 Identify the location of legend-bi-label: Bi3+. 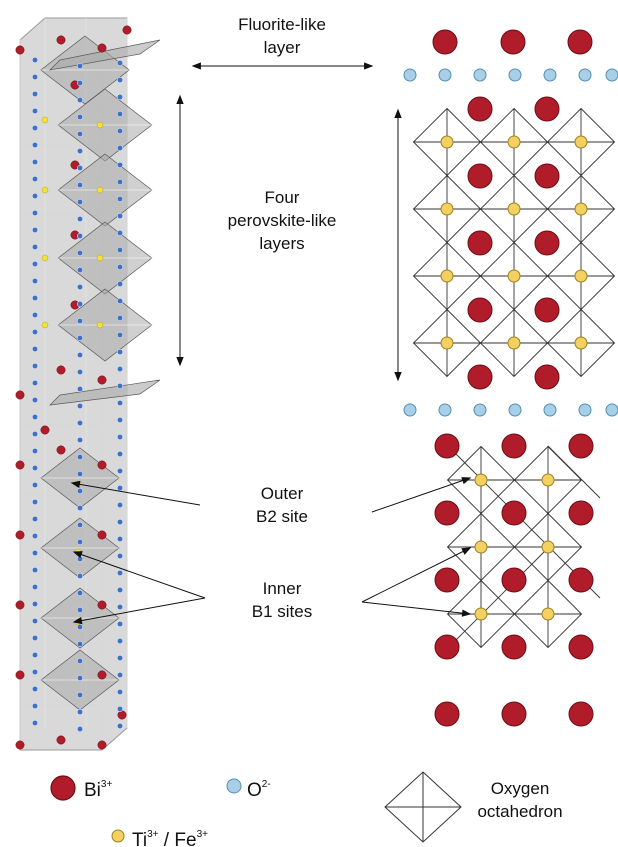
(98, 790).